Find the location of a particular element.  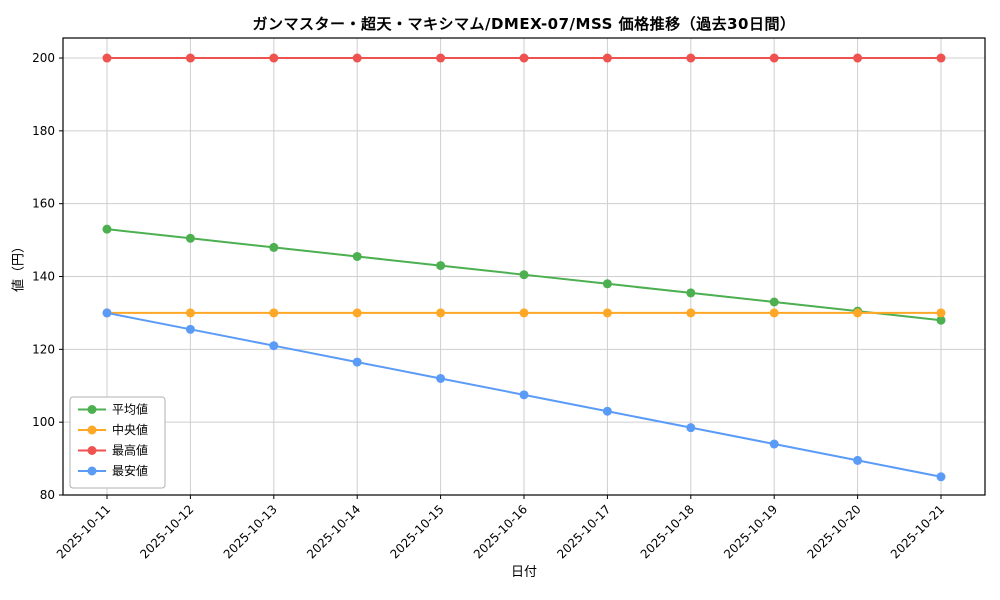

y-tick-label: 140 is located at coordinates (43, 277).